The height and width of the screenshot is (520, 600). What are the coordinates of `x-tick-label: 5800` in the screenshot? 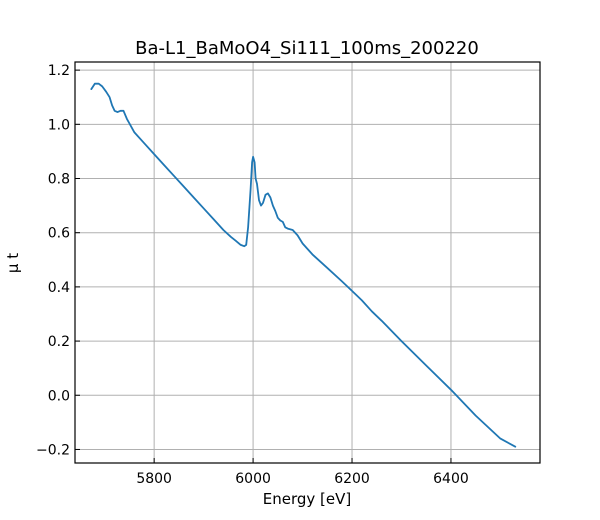 It's located at (154, 479).